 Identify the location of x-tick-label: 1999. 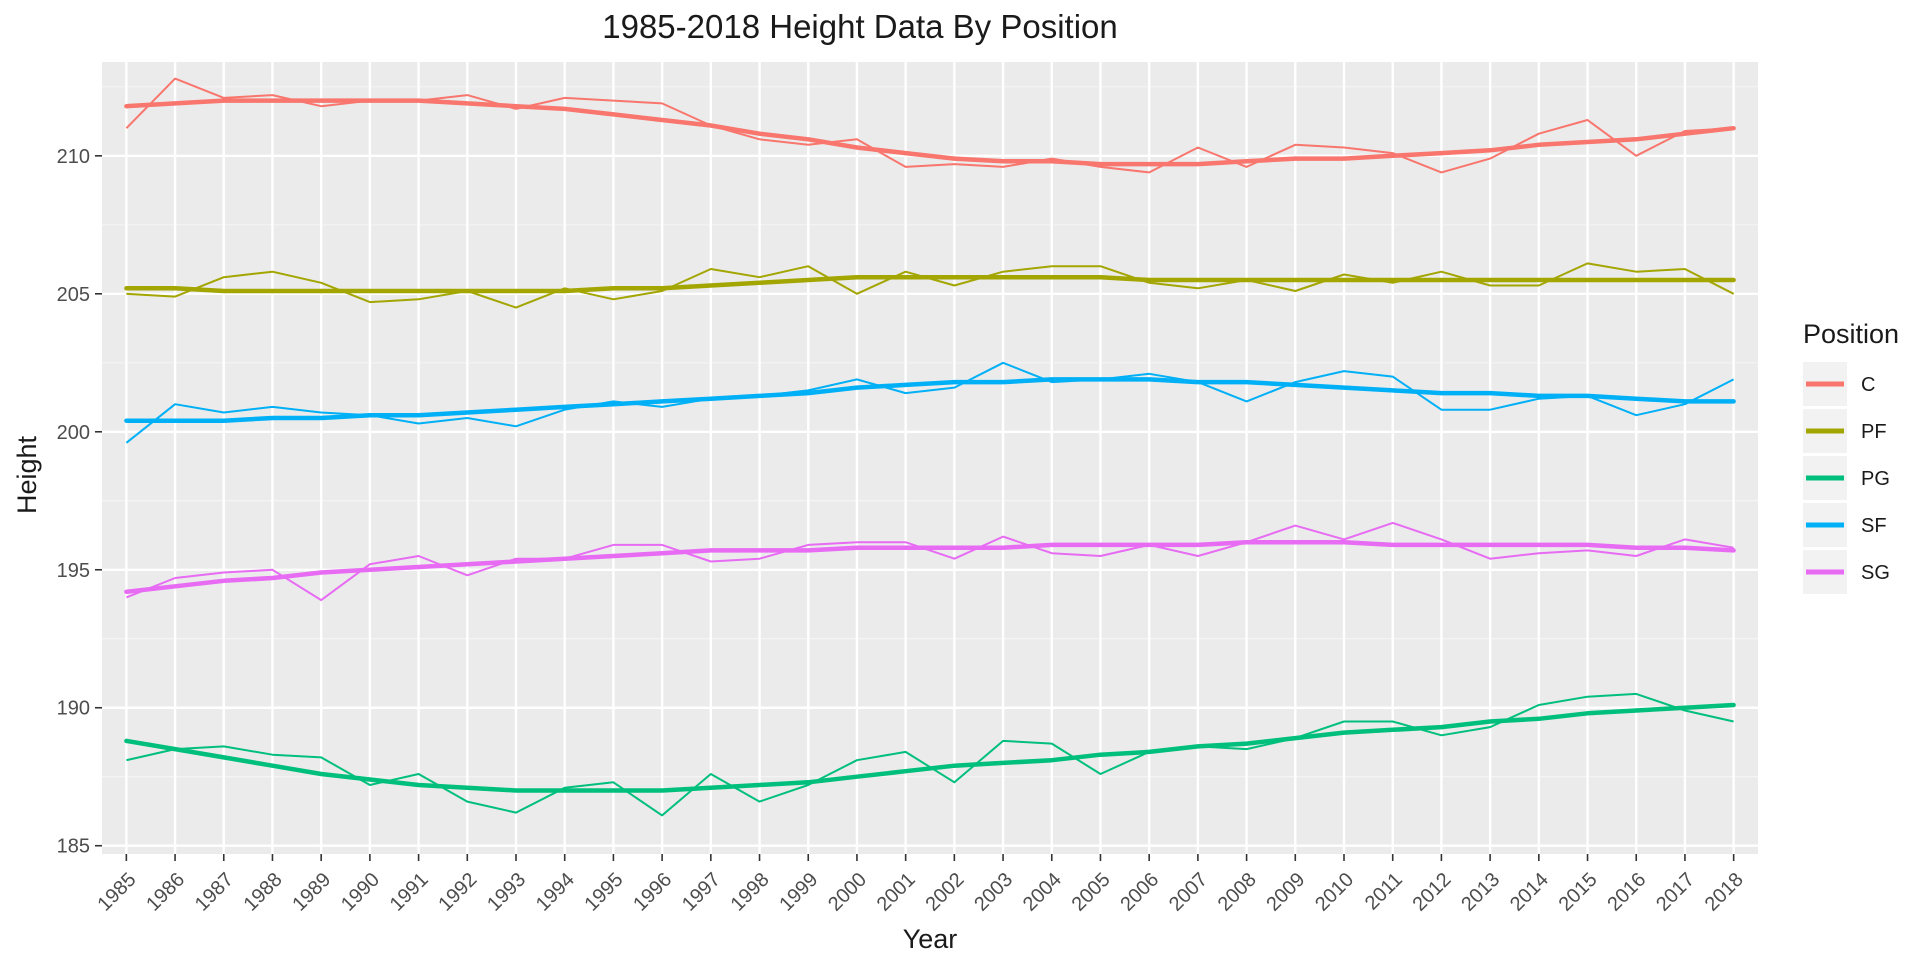
(798, 892).